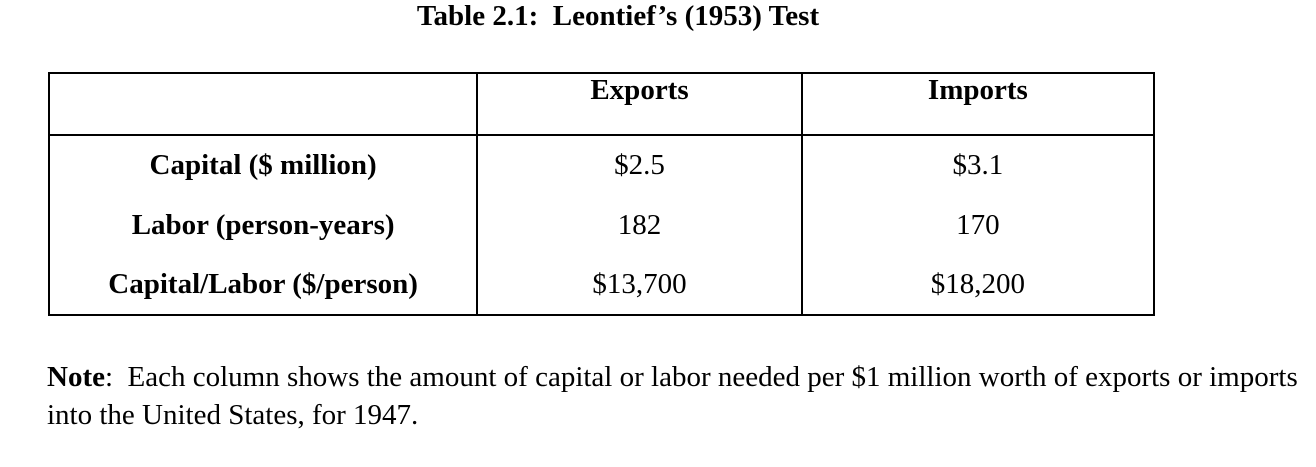 This screenshot has width=1316, height=467. Describe the element at coordinates (639, 165) in the screenshot. I see `cell-capital-exports: $2.5` at that location.